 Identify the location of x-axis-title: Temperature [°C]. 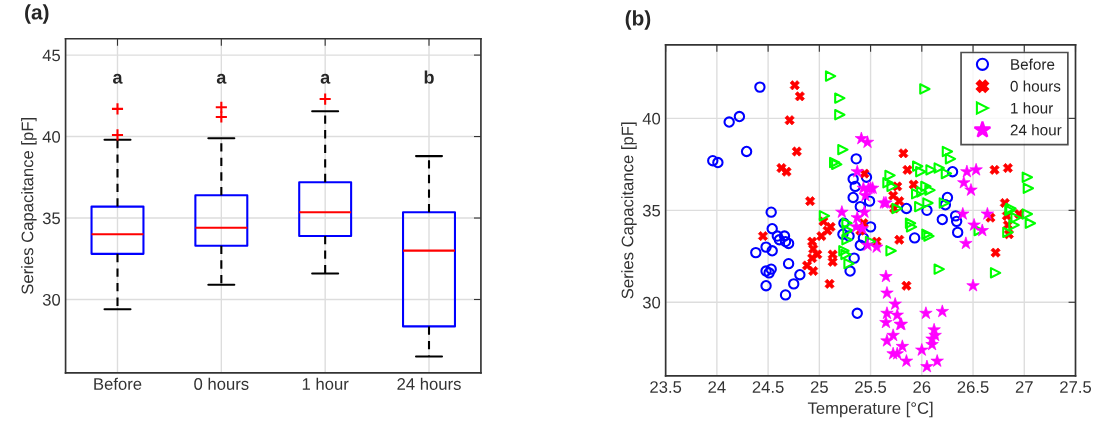
(870, 409).